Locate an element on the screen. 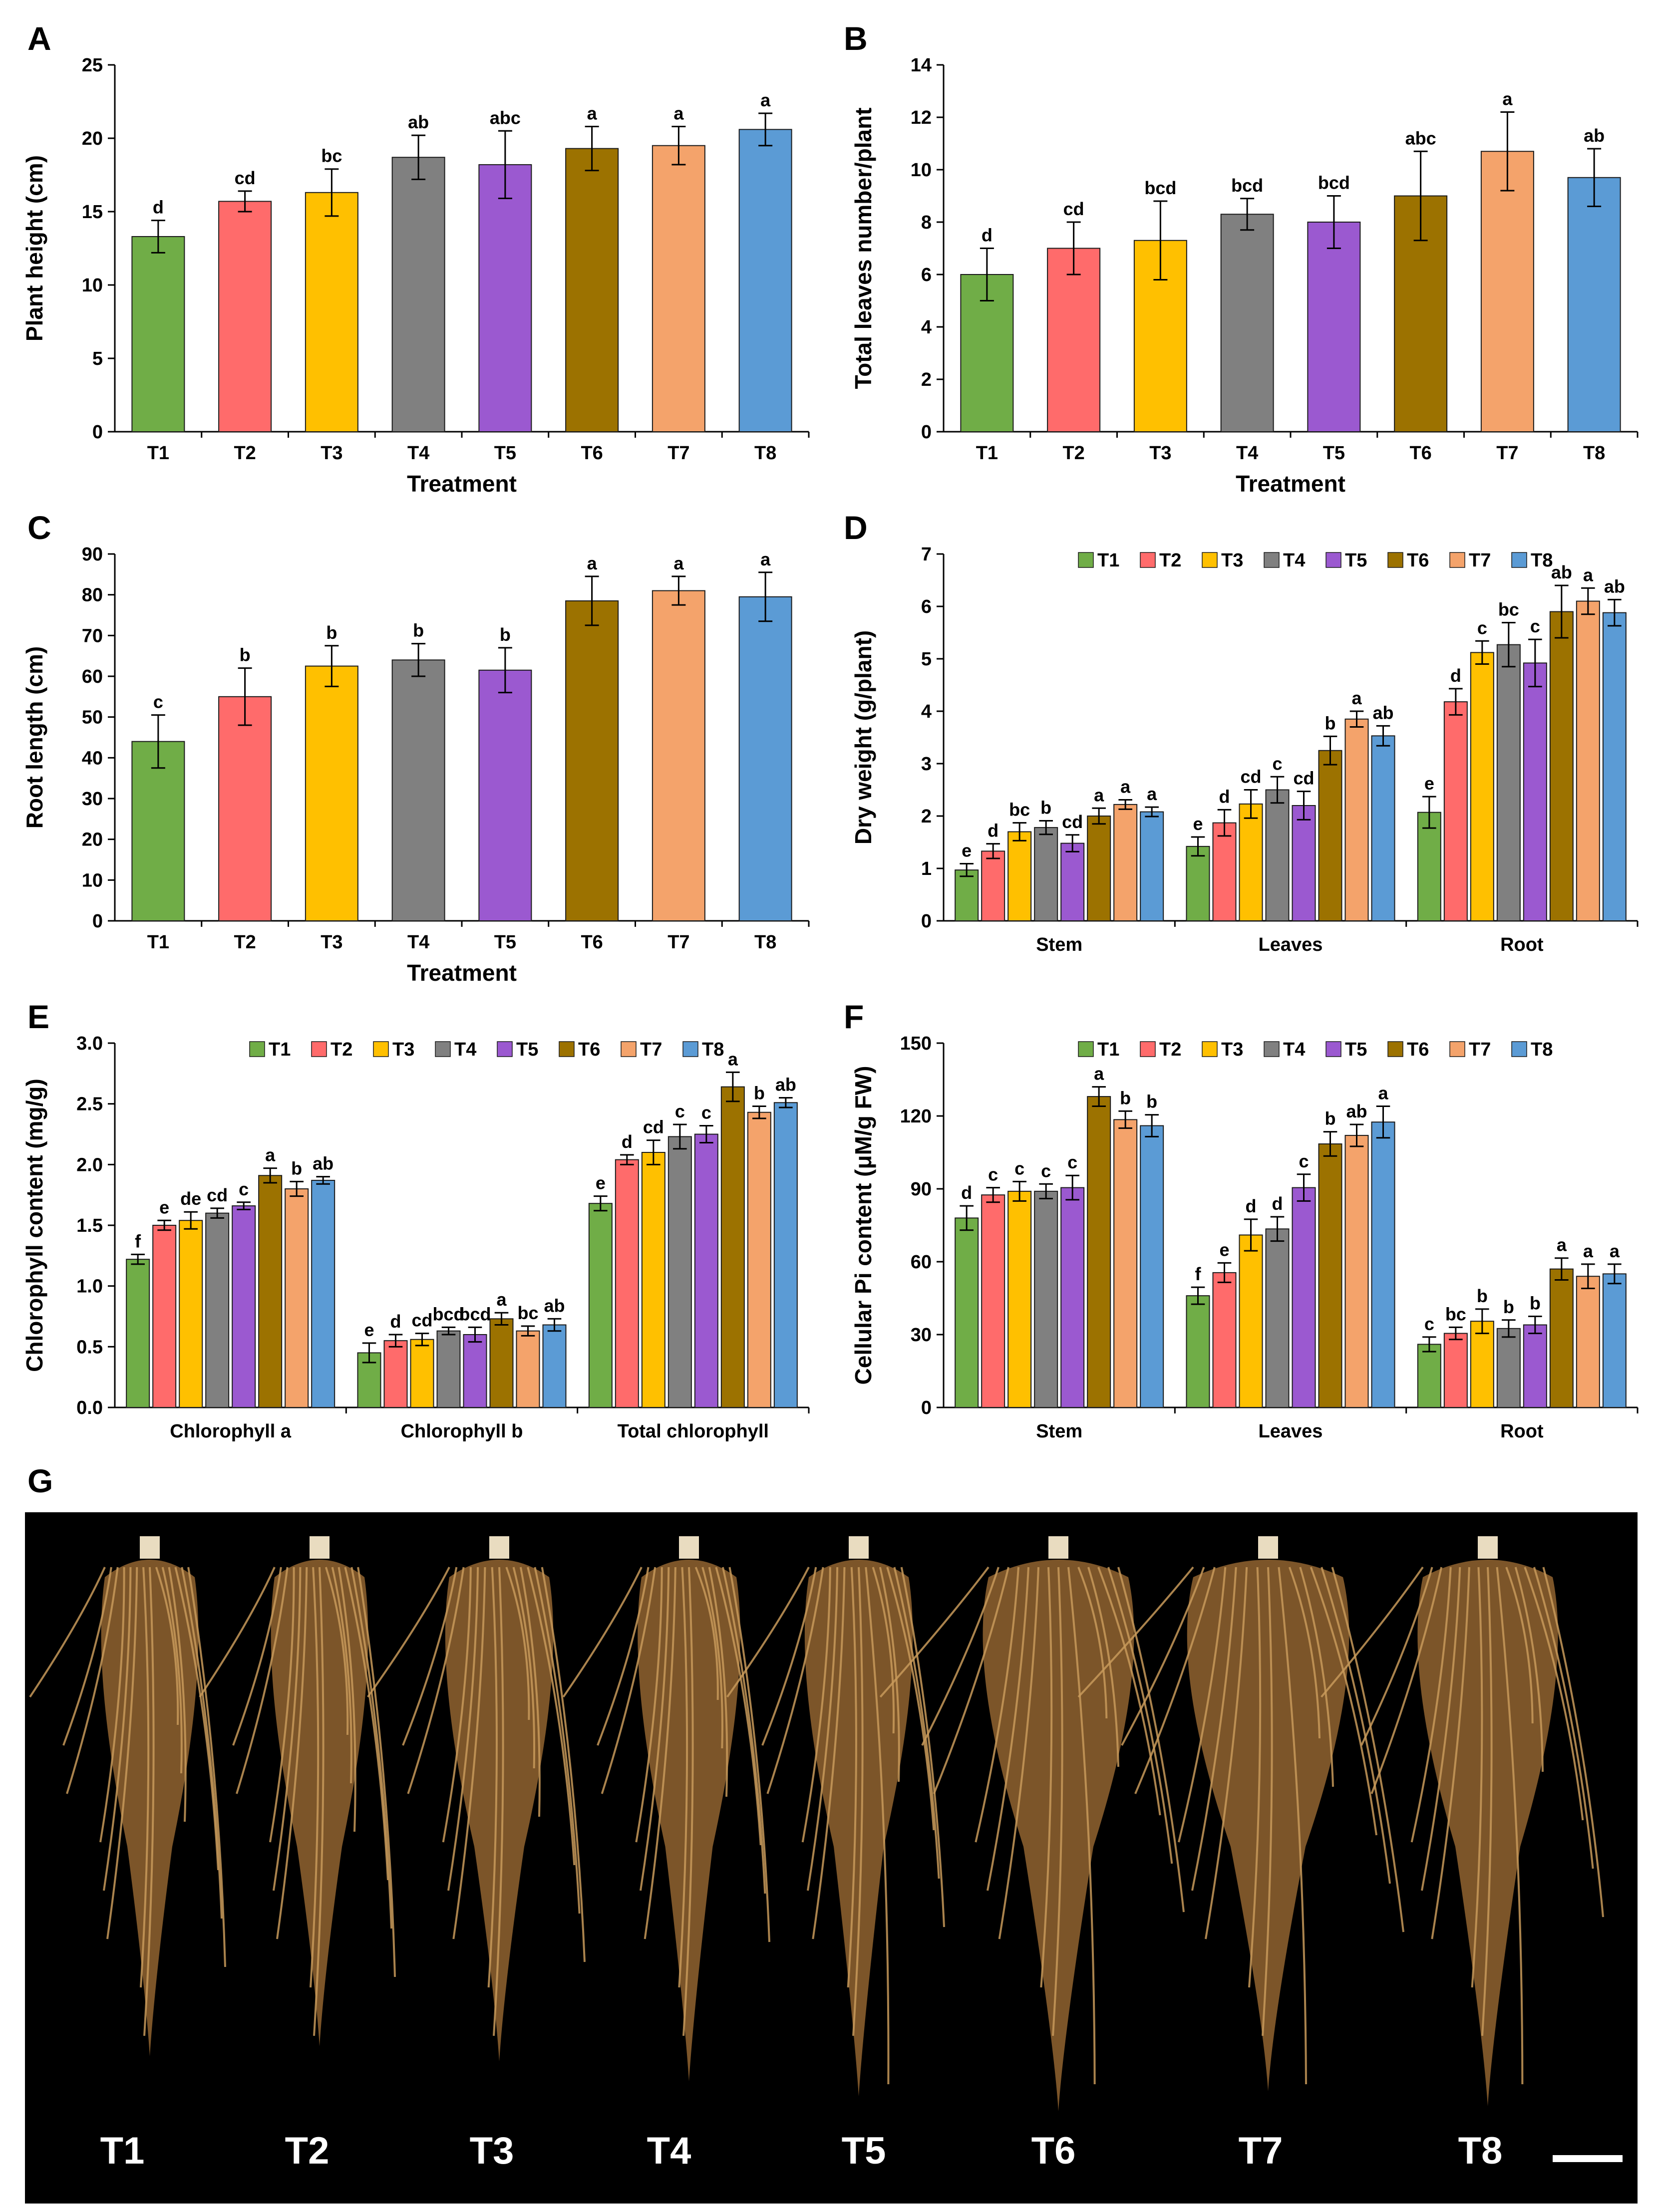  y-tick-label: 8 is located at coordinates (926, 222).